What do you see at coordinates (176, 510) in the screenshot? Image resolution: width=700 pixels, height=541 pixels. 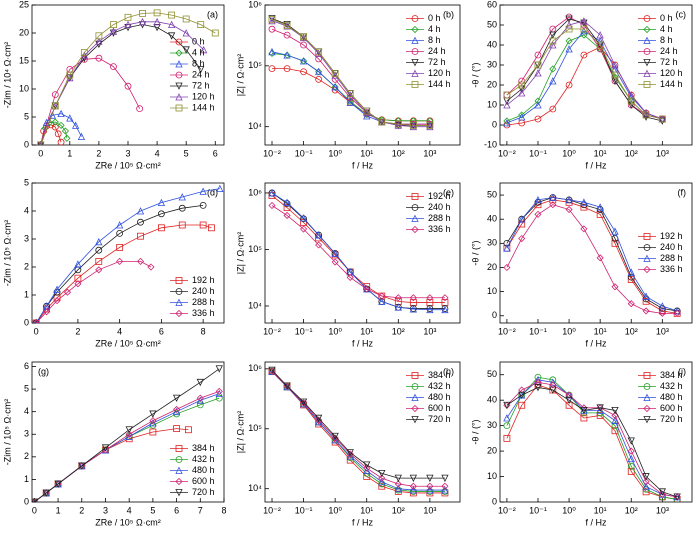 I see `x-tick-label: 6` at bounding box center [176, 510].